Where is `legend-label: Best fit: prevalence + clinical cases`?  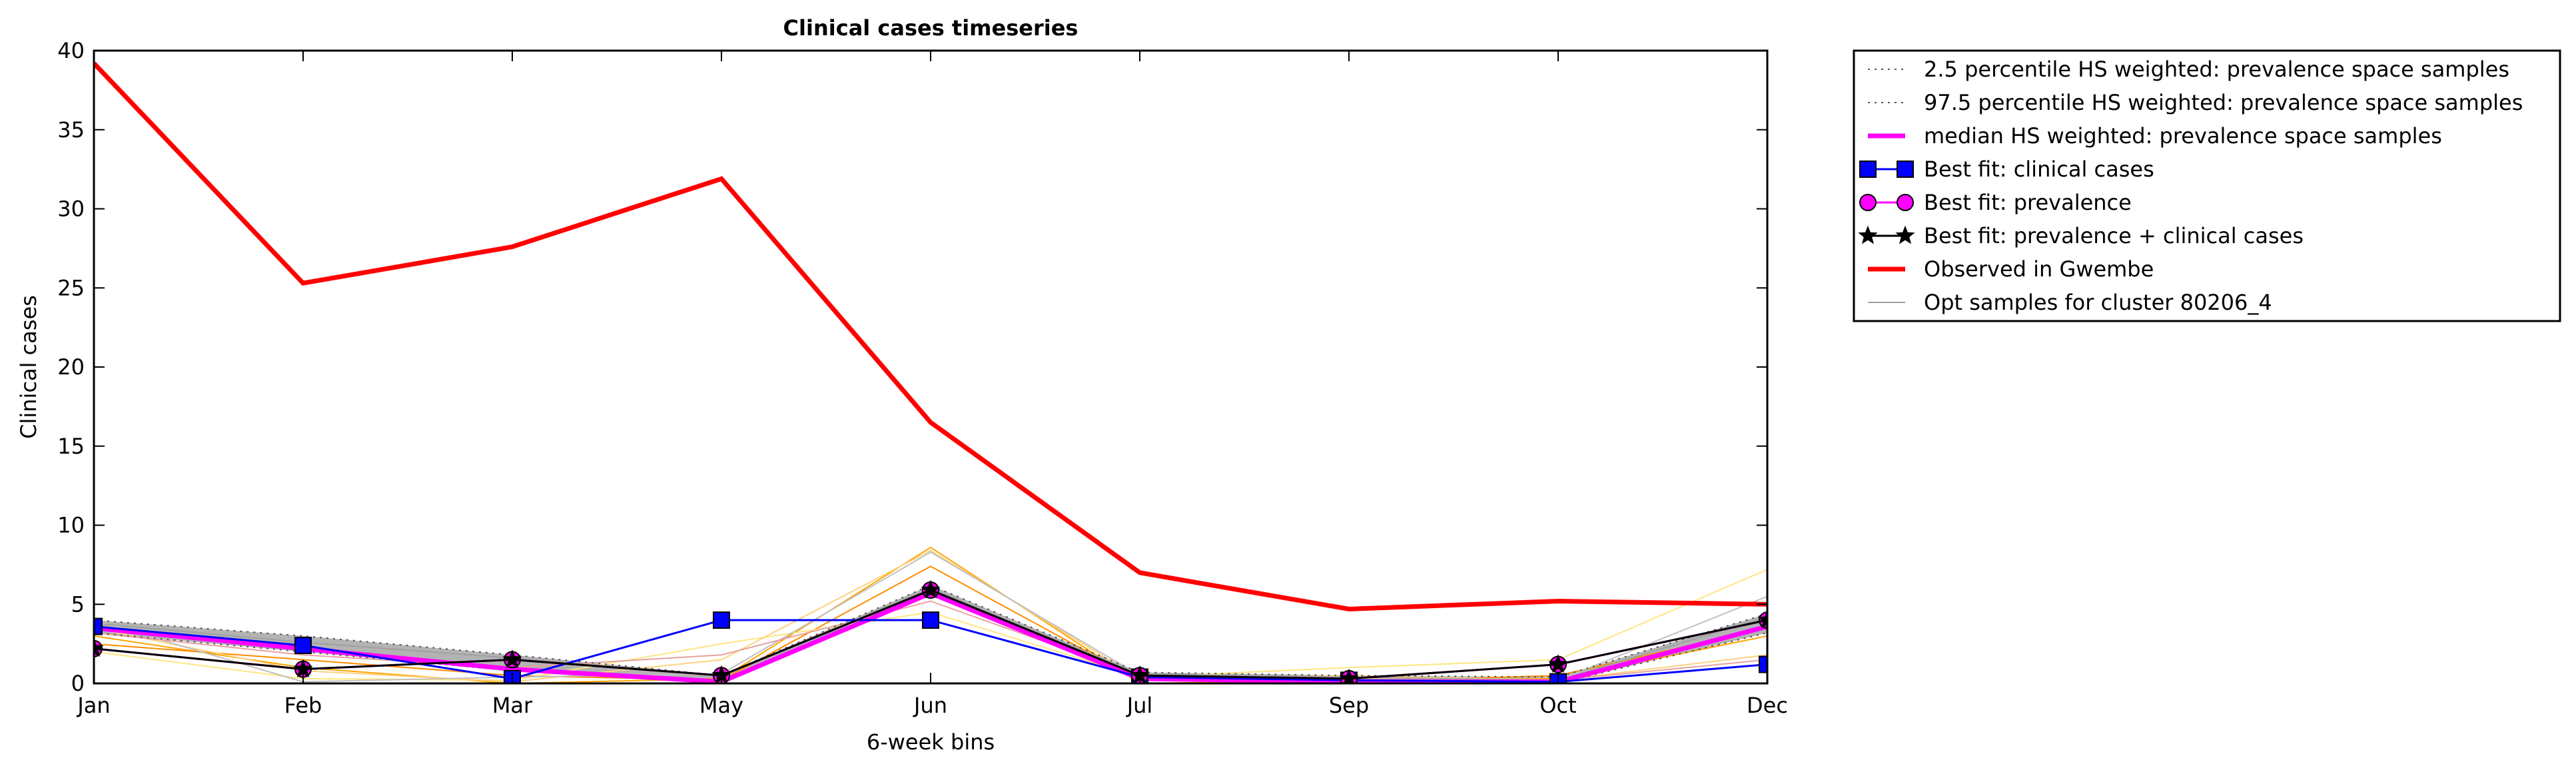 legend-label: Best fit: prevalence + clinical cases is located at coordinates (2114, 235).